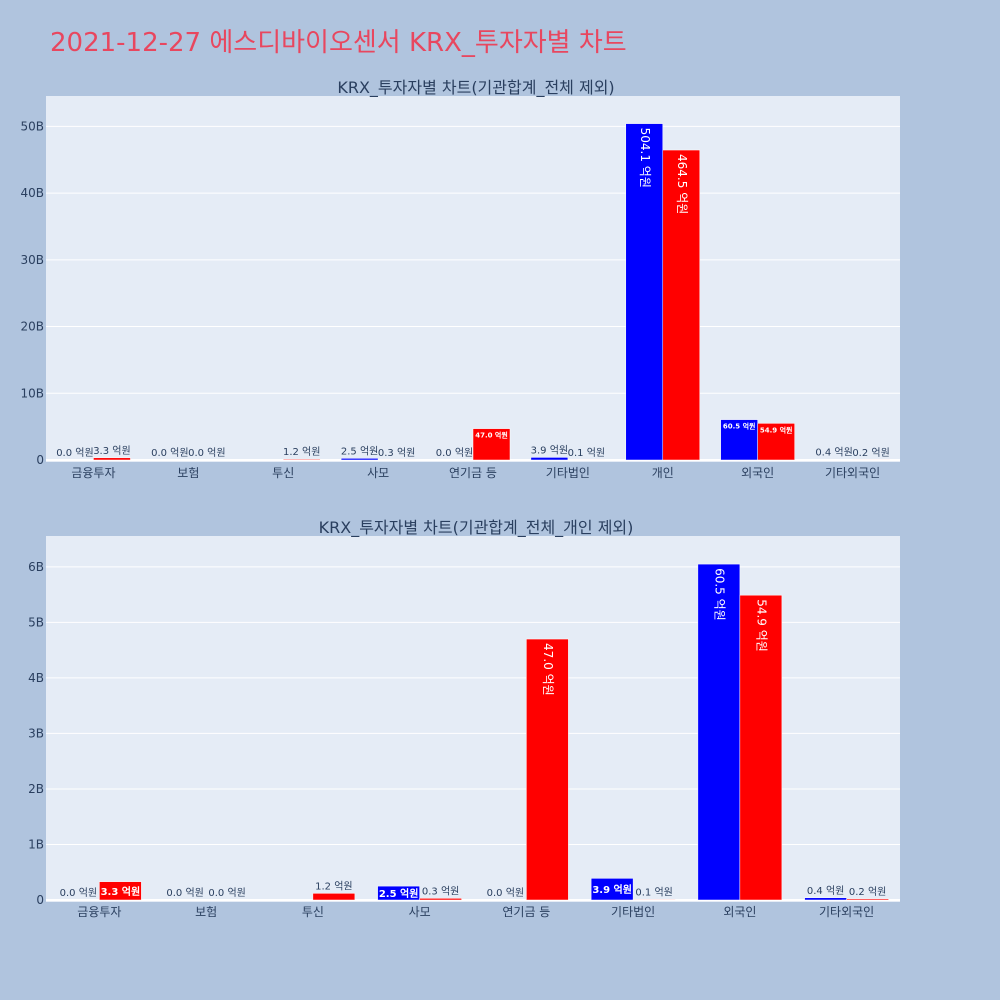 This screenshot has width=1000, height=1000. Describe the element at coordinates (36, 844) in the screenshot. I see `y-tick-label: 1B` at that location.